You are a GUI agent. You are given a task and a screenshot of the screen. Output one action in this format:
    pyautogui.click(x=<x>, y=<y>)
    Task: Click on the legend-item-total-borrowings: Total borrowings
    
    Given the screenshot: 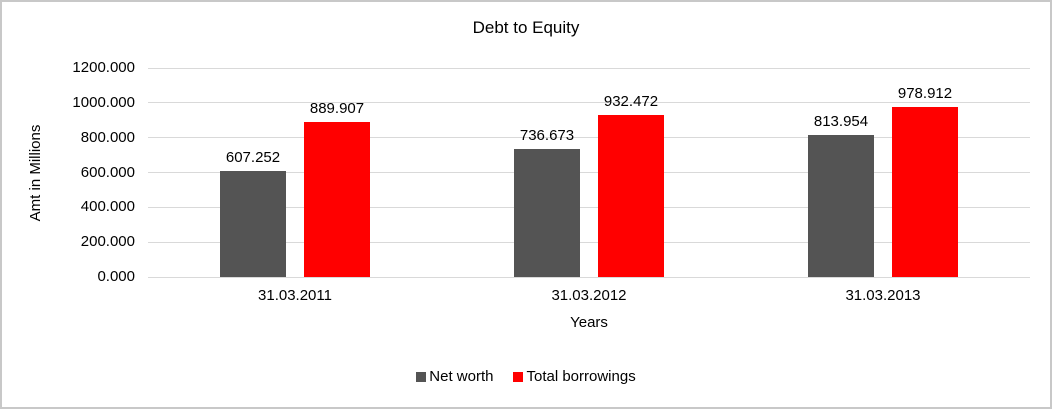 What is the action you would take?
    pyautogui.click(x=574, y=377)
    